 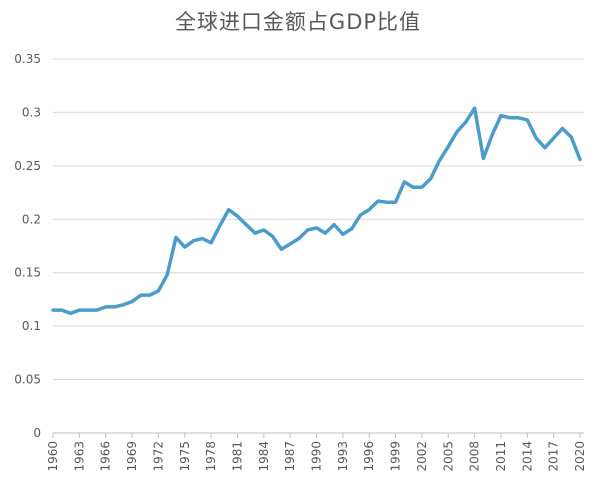 What do you see at coordinates (527, 456) in the screenshot?
I see `x-tick-label: 2014` at bounding box center [527, 456].